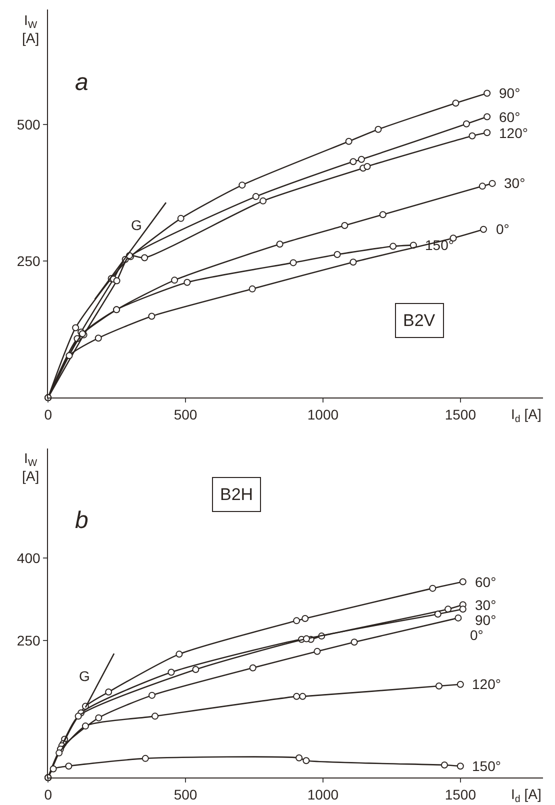  What do you see at coordinates (81, 520) in the screenshot?
I see `text: b` at bounding box center [81, 520].